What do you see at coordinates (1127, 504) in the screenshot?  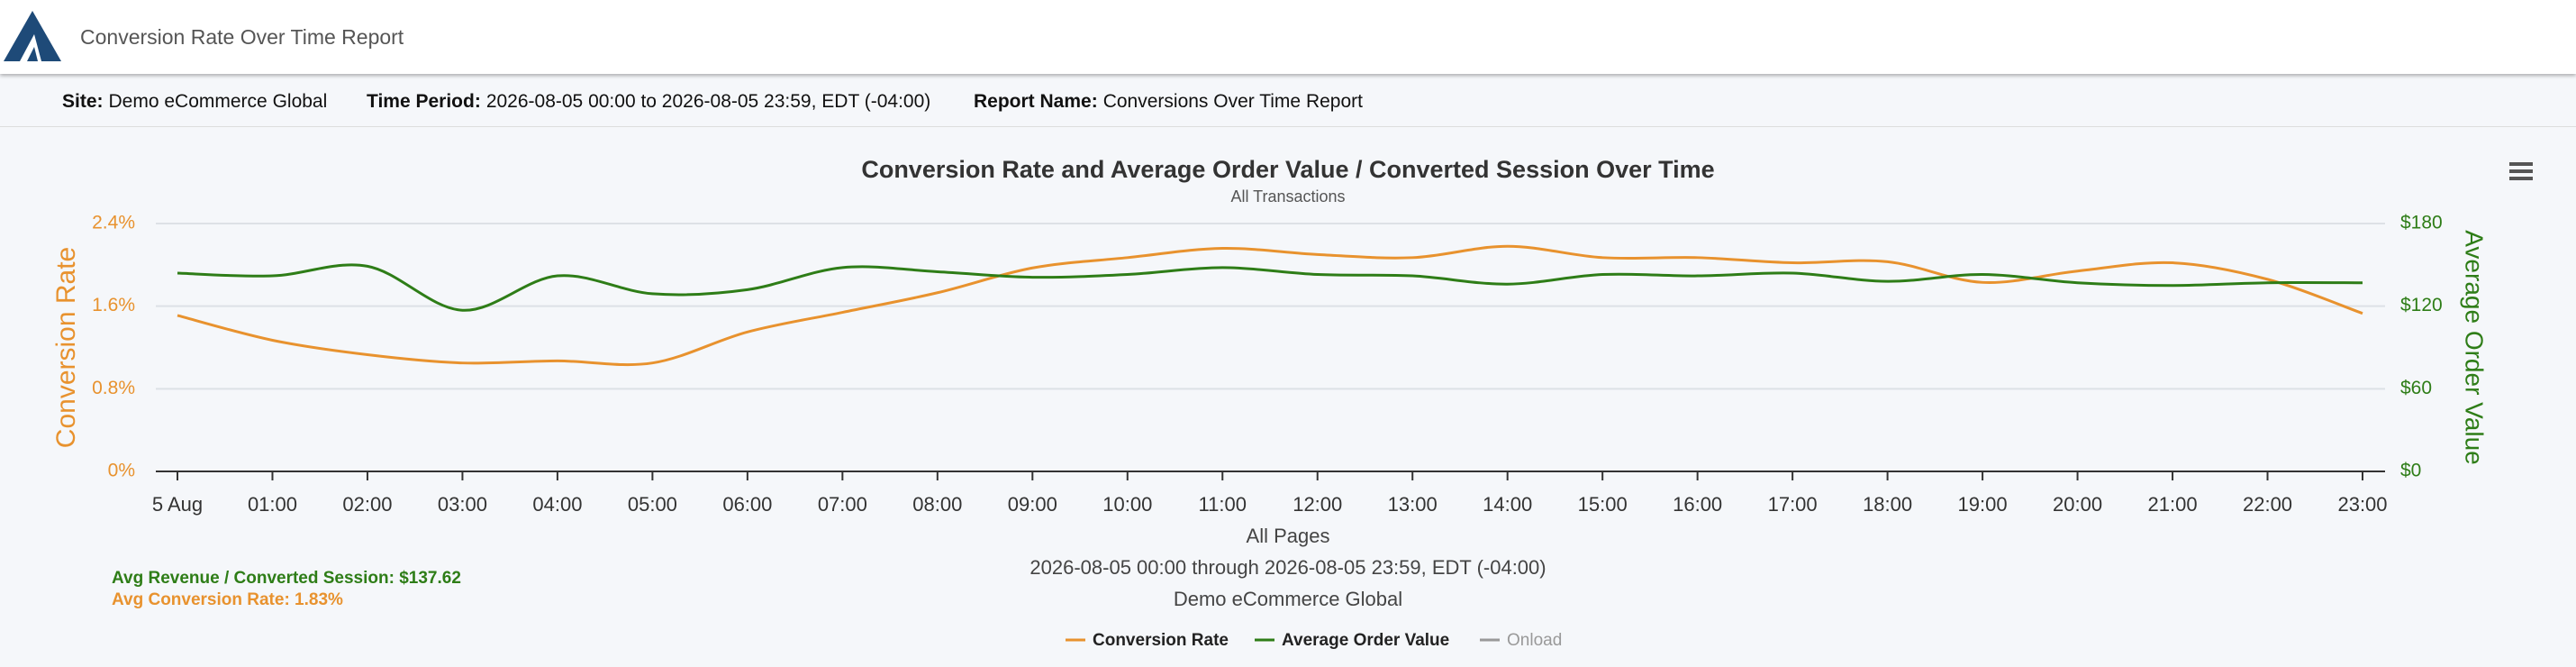 I see `x-tick-label: 10:00` at bounding box center [1127, 504].